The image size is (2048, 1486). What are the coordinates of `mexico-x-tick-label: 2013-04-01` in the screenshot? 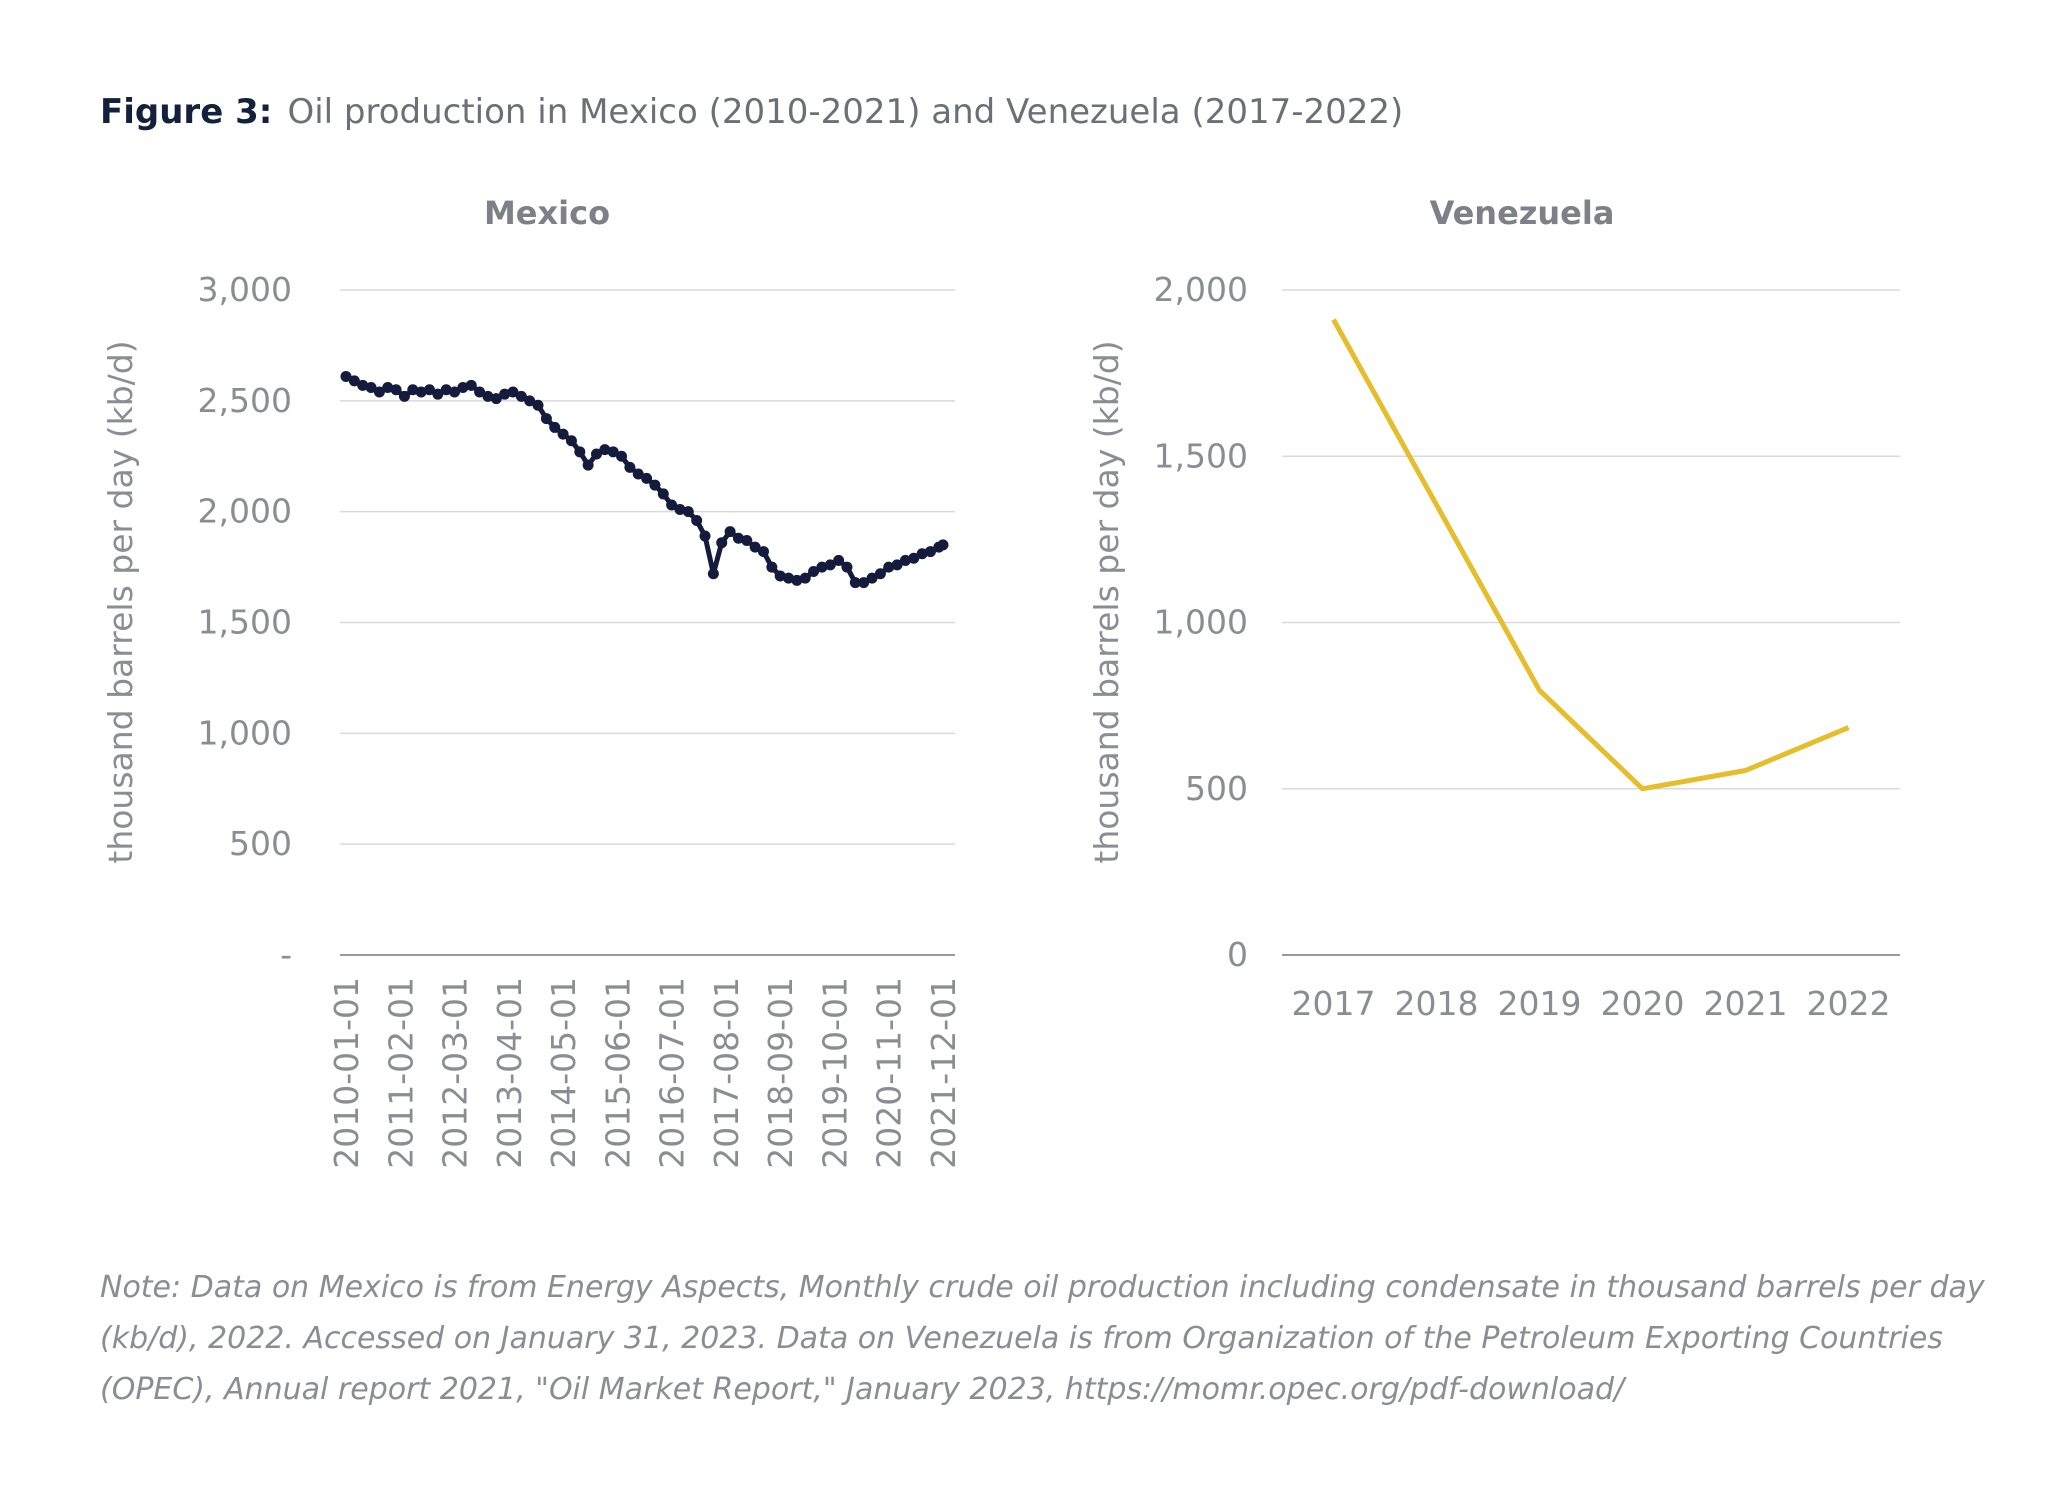 It's located at (509, 1073).